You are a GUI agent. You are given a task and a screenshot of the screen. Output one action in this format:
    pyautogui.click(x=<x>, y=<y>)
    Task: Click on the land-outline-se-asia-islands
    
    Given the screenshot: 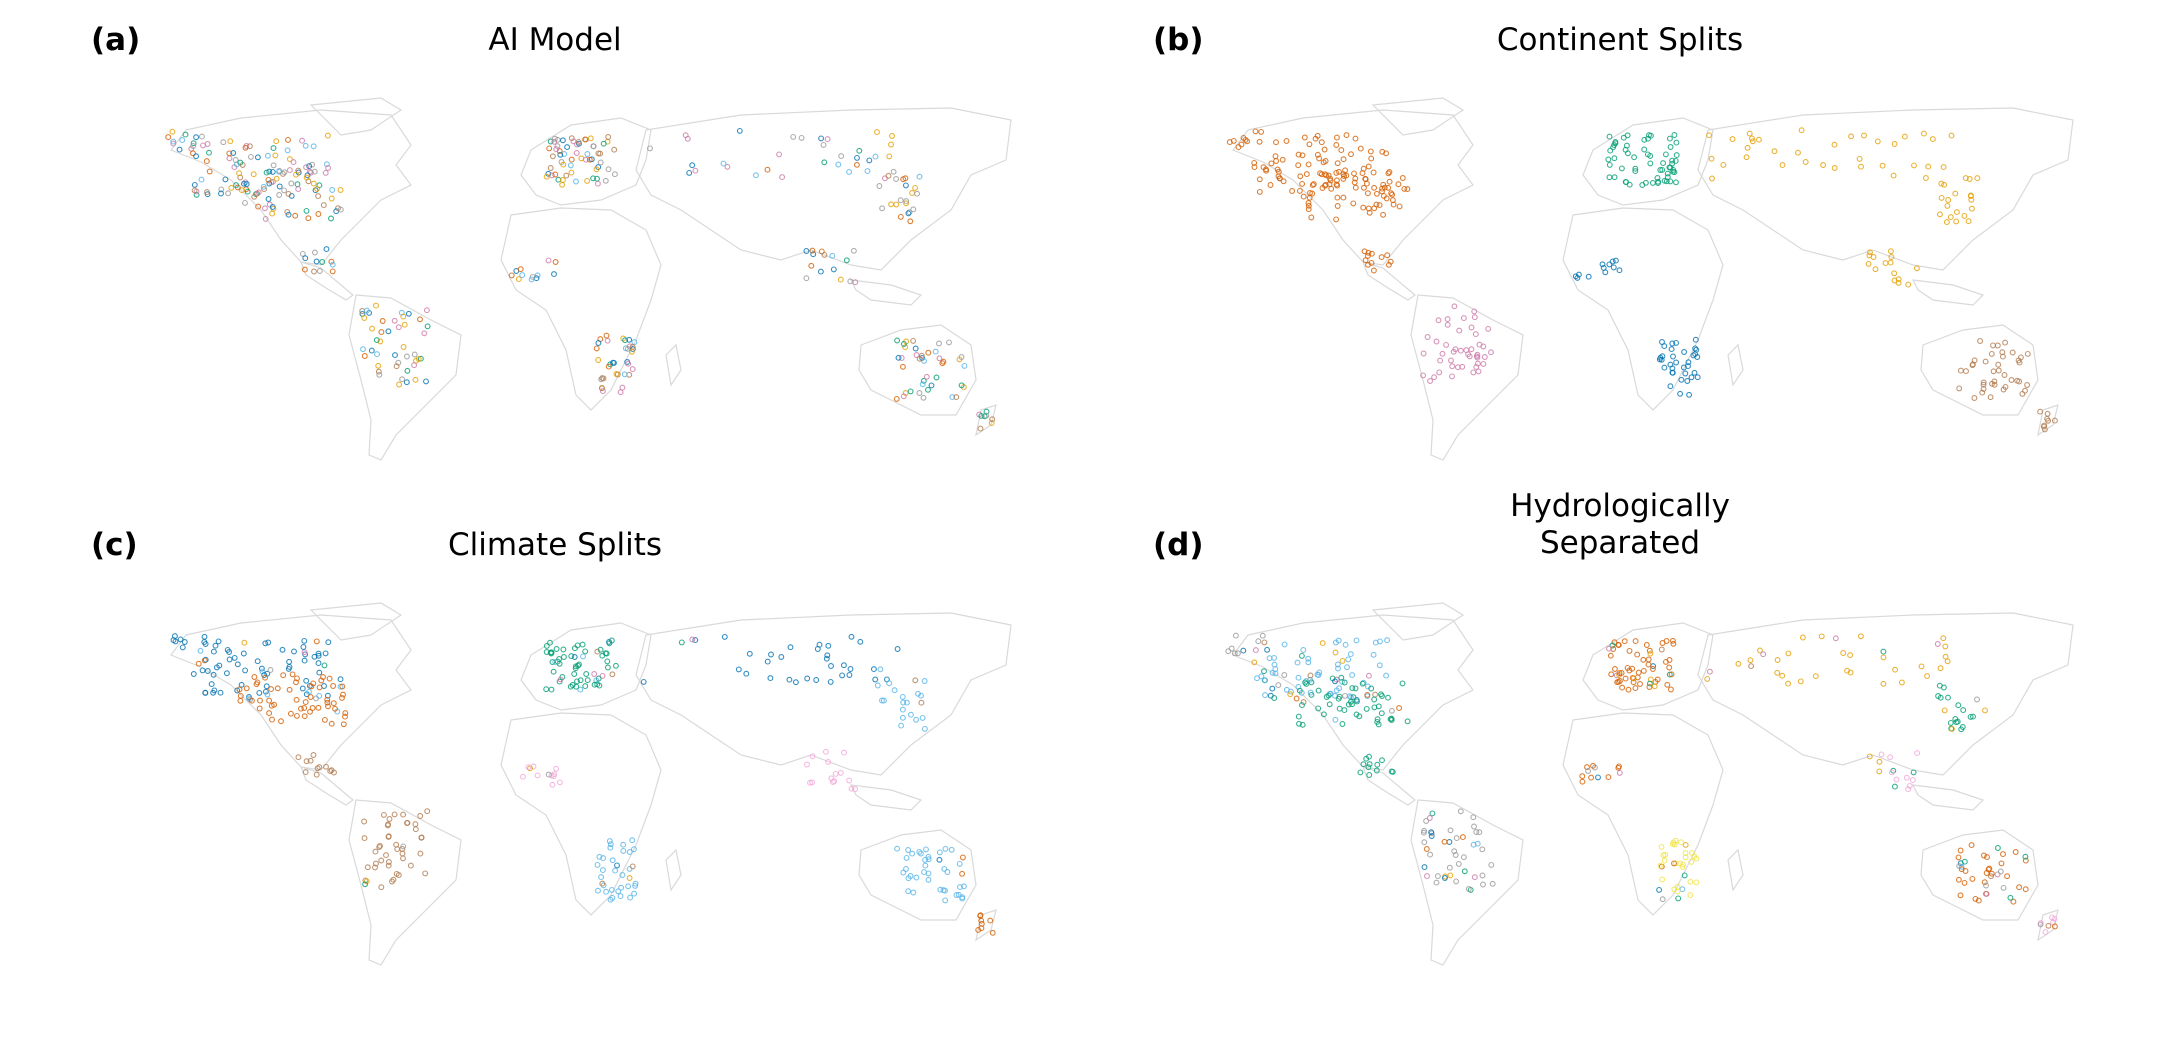 What is the action you would take?
    pyautogui.click(x=886, y=292)
    